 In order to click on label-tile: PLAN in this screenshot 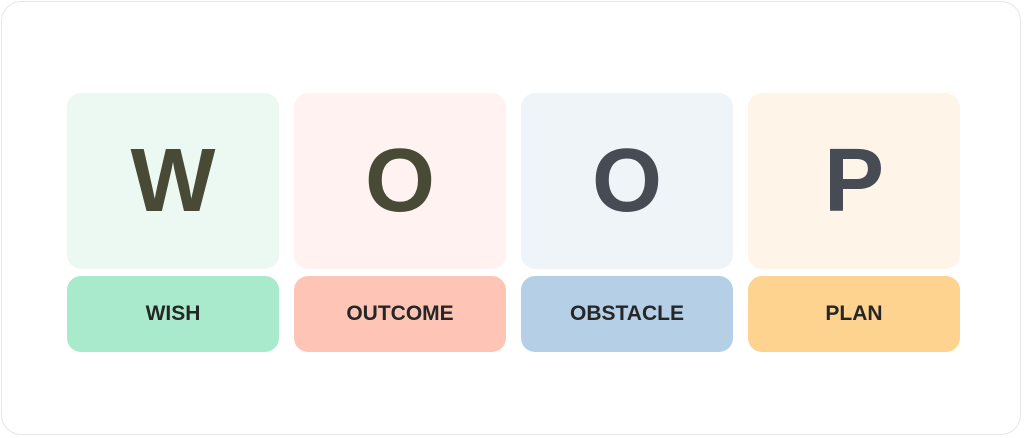, I will do `click(854, 314)`.